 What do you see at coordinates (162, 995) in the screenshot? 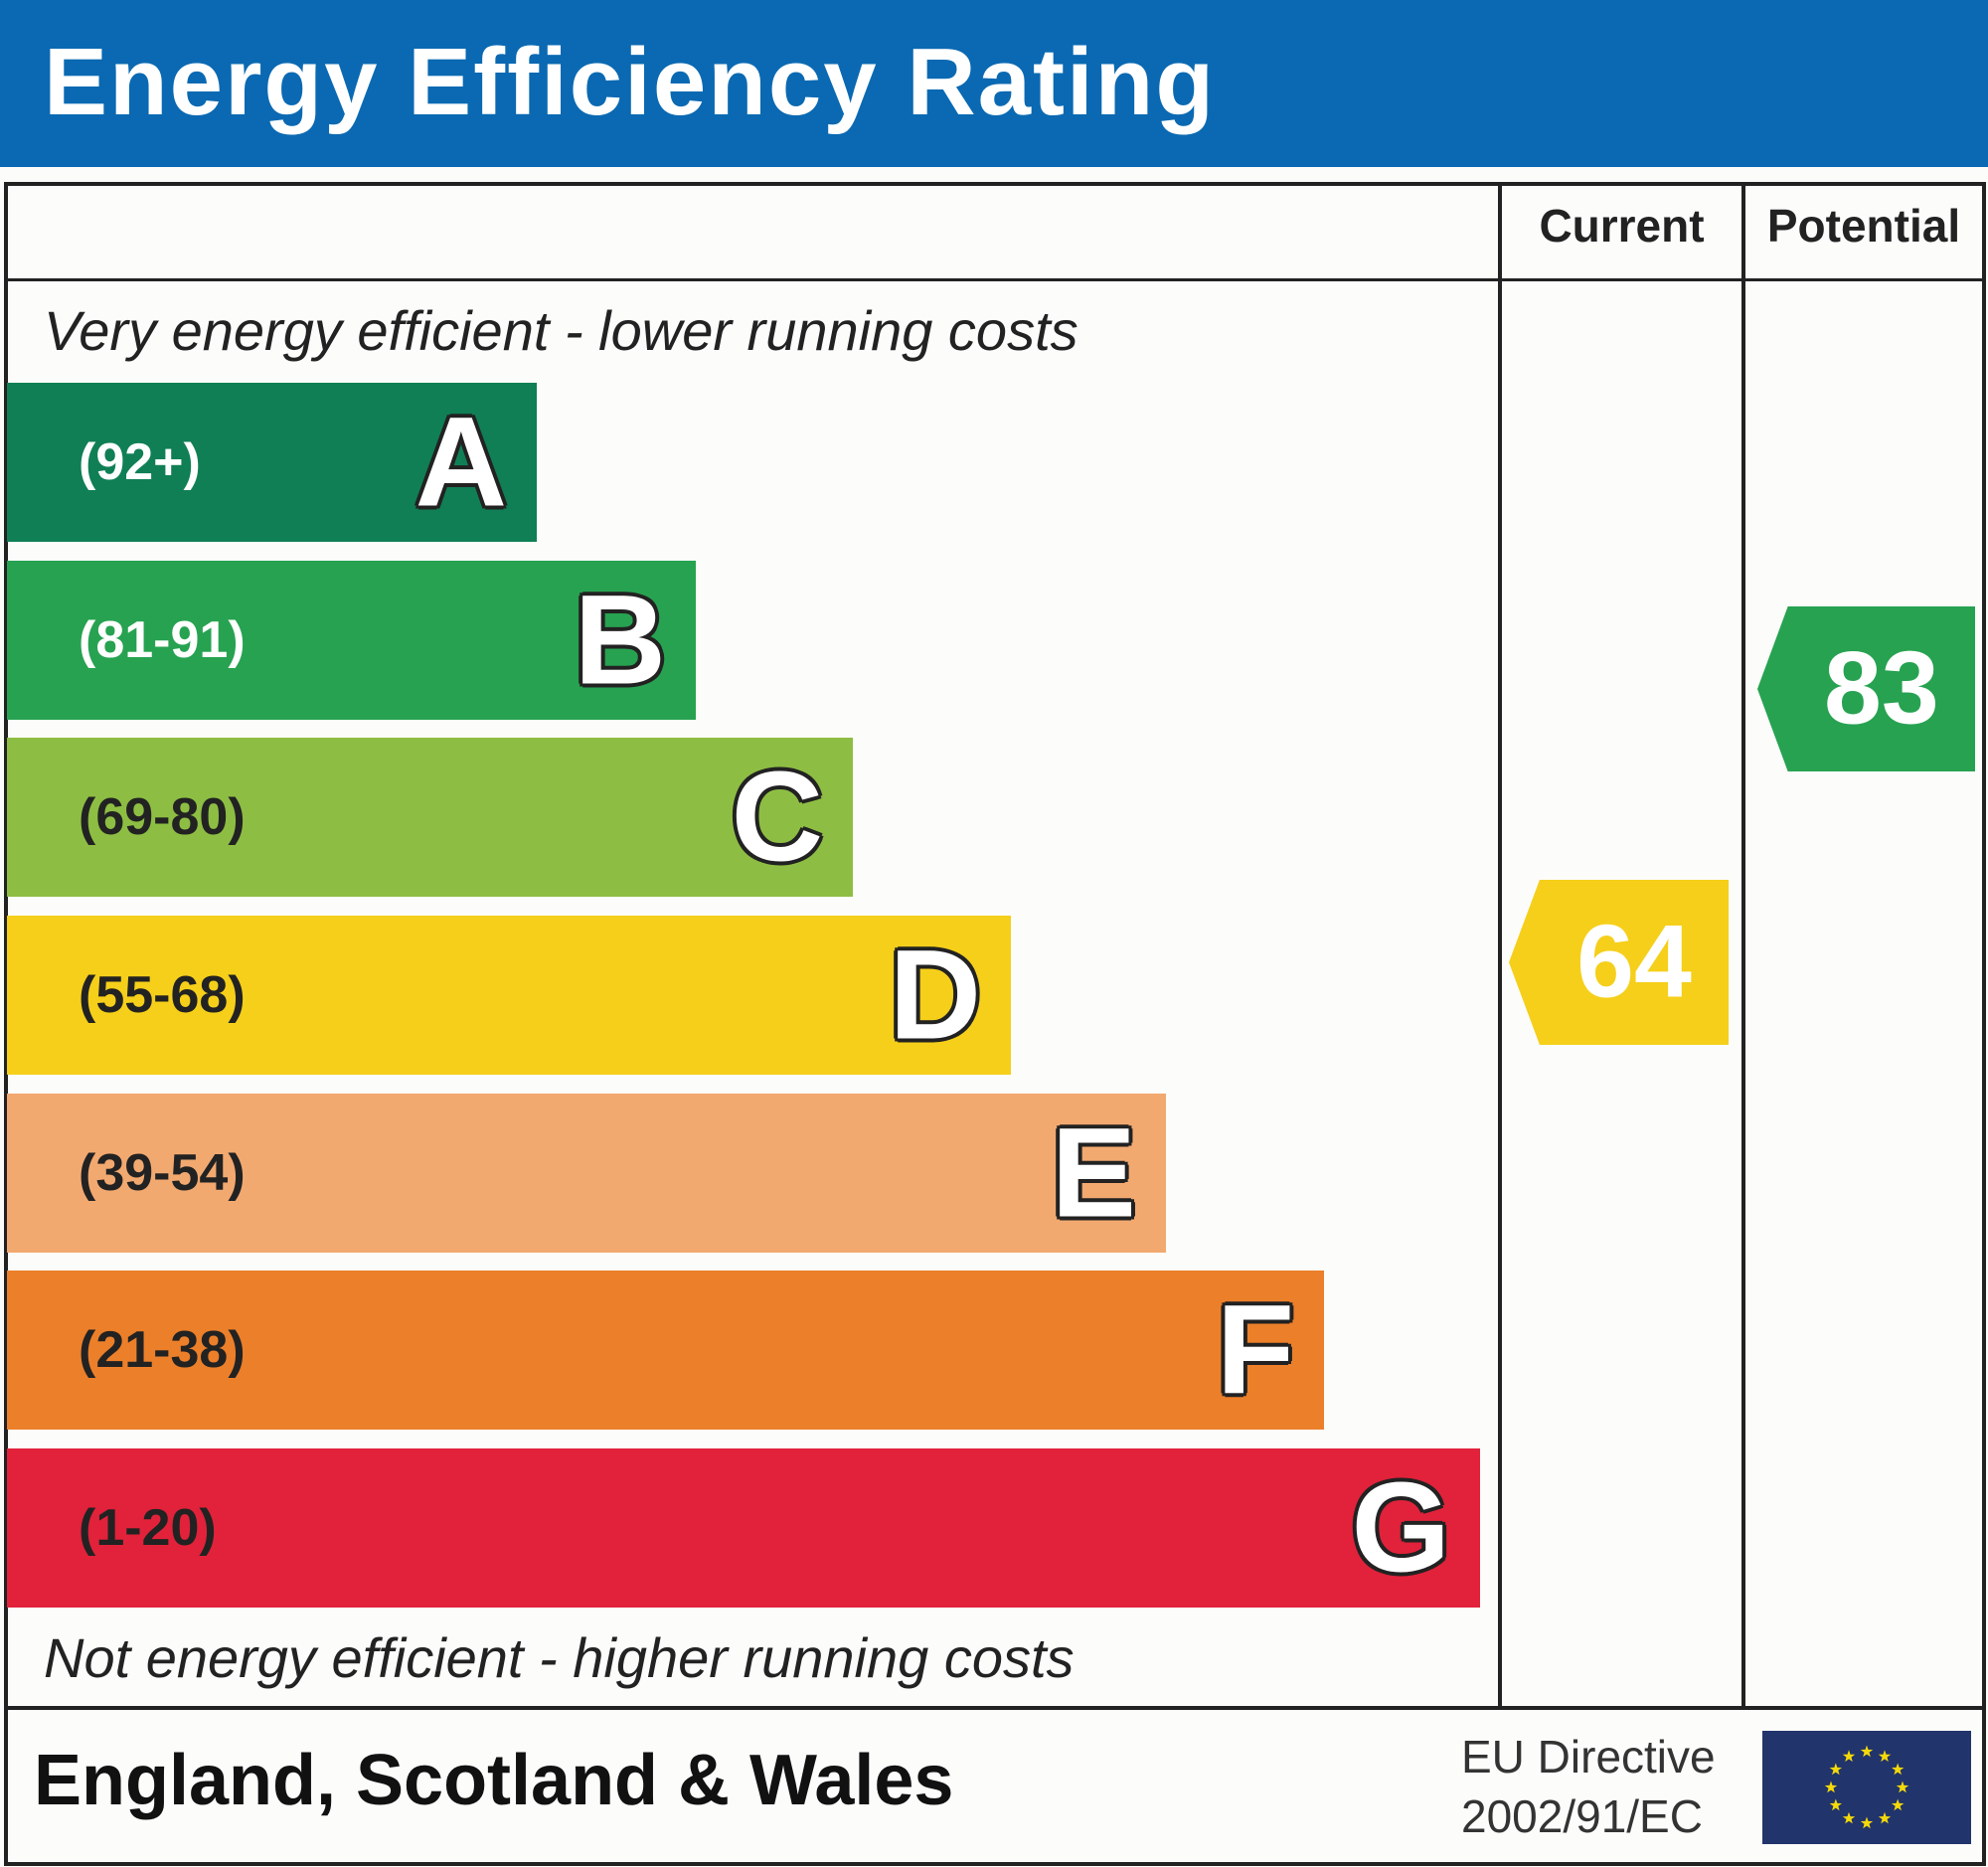
I see `band-range: (55-68)` at bounding box center [162, 995].